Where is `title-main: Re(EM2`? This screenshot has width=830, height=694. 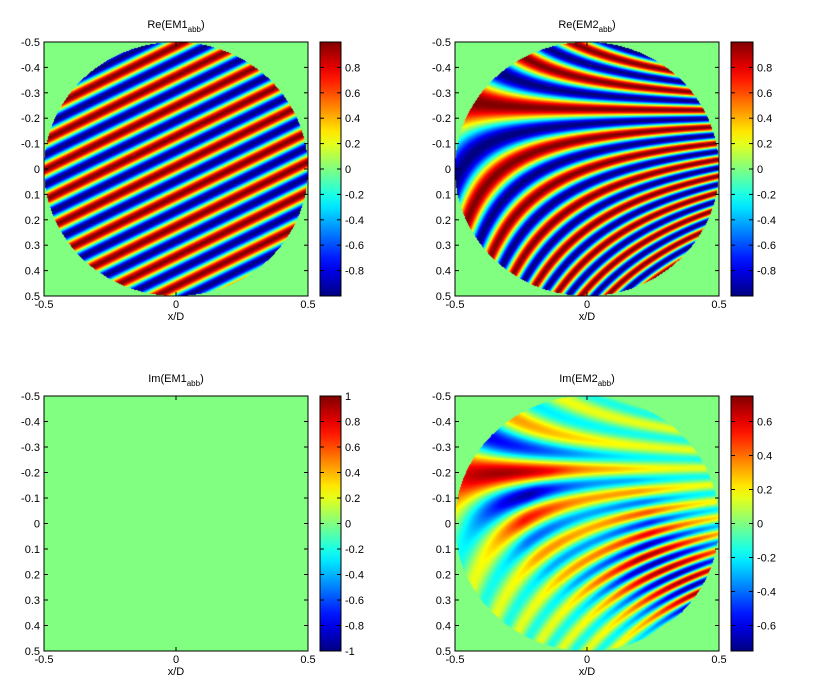 title-main: Re(EM2 is located at coordinates (578, 25).